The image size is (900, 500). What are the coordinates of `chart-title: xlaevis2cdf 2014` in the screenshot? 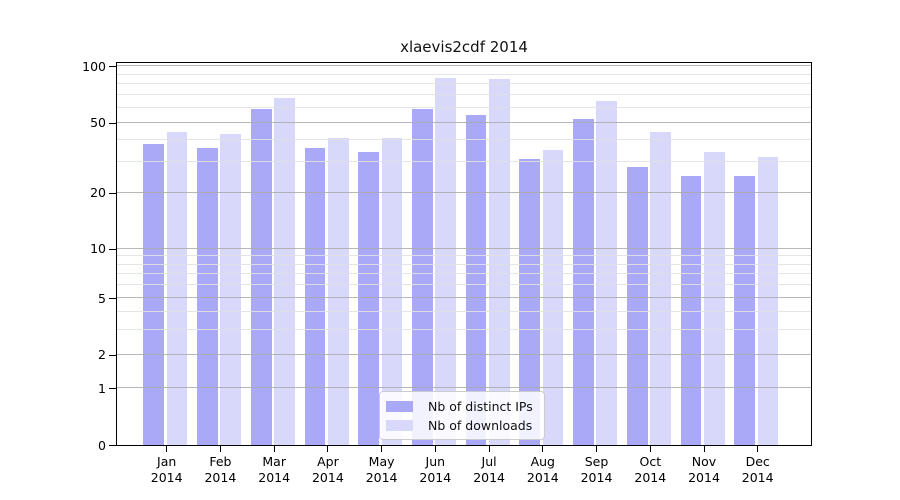 It's located at (464, 47).